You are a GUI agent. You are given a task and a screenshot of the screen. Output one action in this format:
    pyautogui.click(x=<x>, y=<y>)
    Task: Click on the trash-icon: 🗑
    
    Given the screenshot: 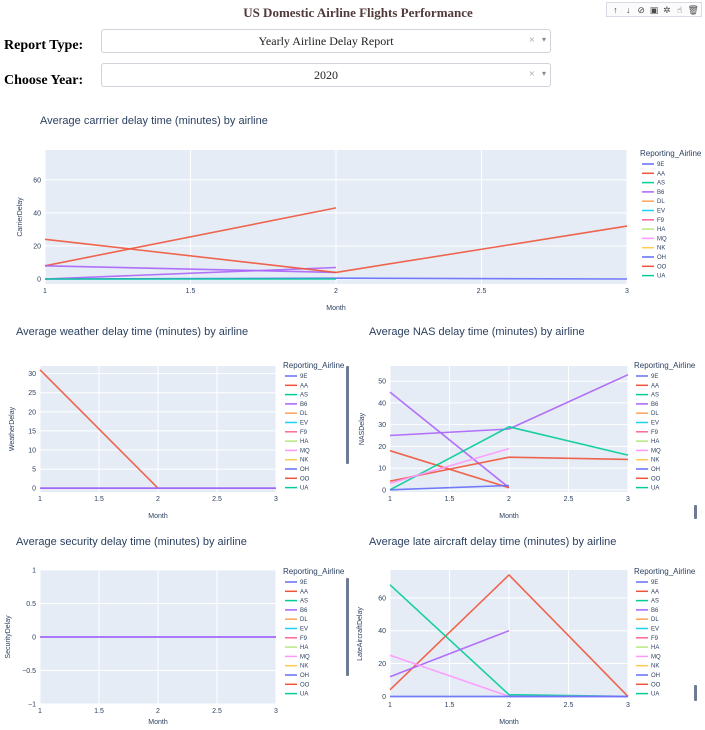 What is the action you would take?
    pyautogui.click(x=693, y=9)
    